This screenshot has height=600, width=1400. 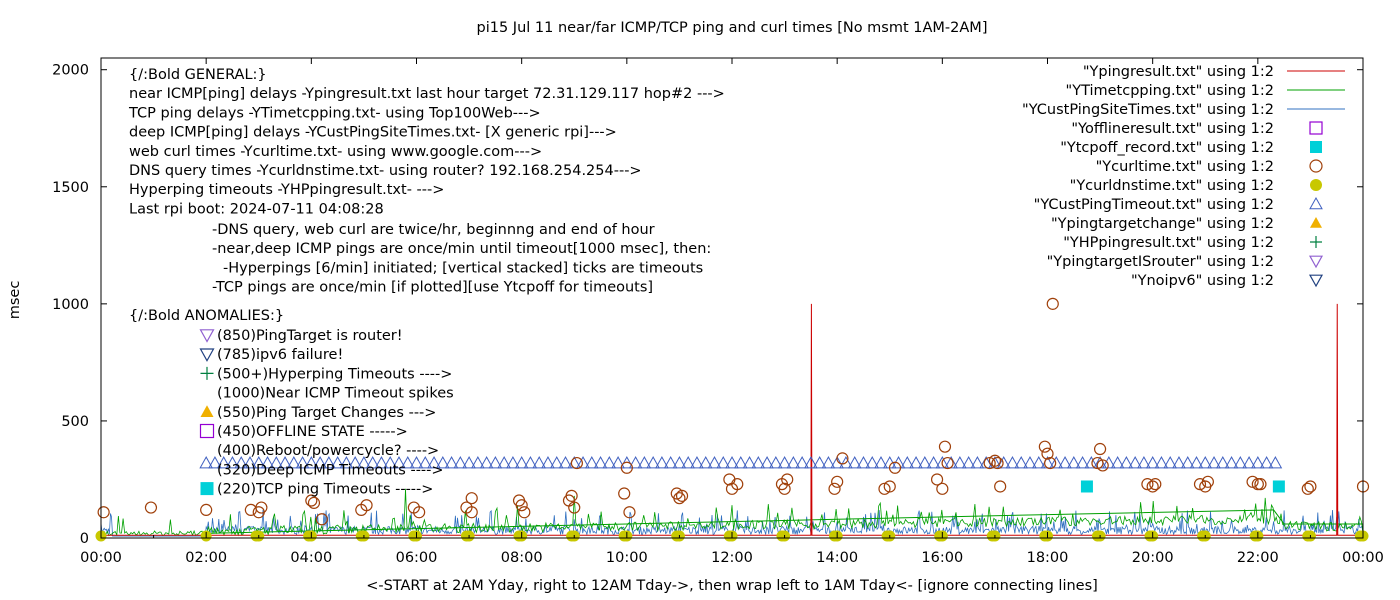 I want to click on legend-label: "Ycurltime.txt" using 1:2, so click(x=1185, y=167).